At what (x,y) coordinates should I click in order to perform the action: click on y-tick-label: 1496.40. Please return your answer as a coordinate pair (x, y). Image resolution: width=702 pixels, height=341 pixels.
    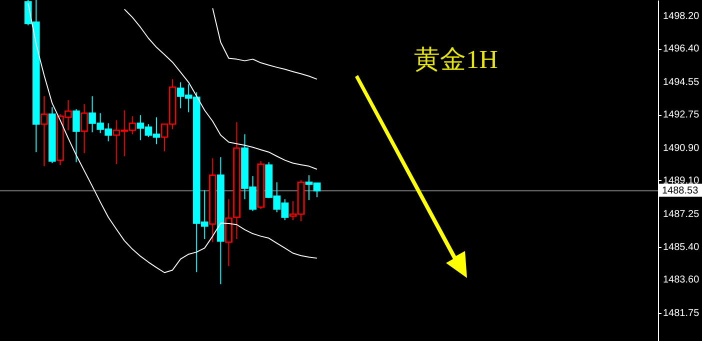
    Looking at the image, I should click on (681, 49).